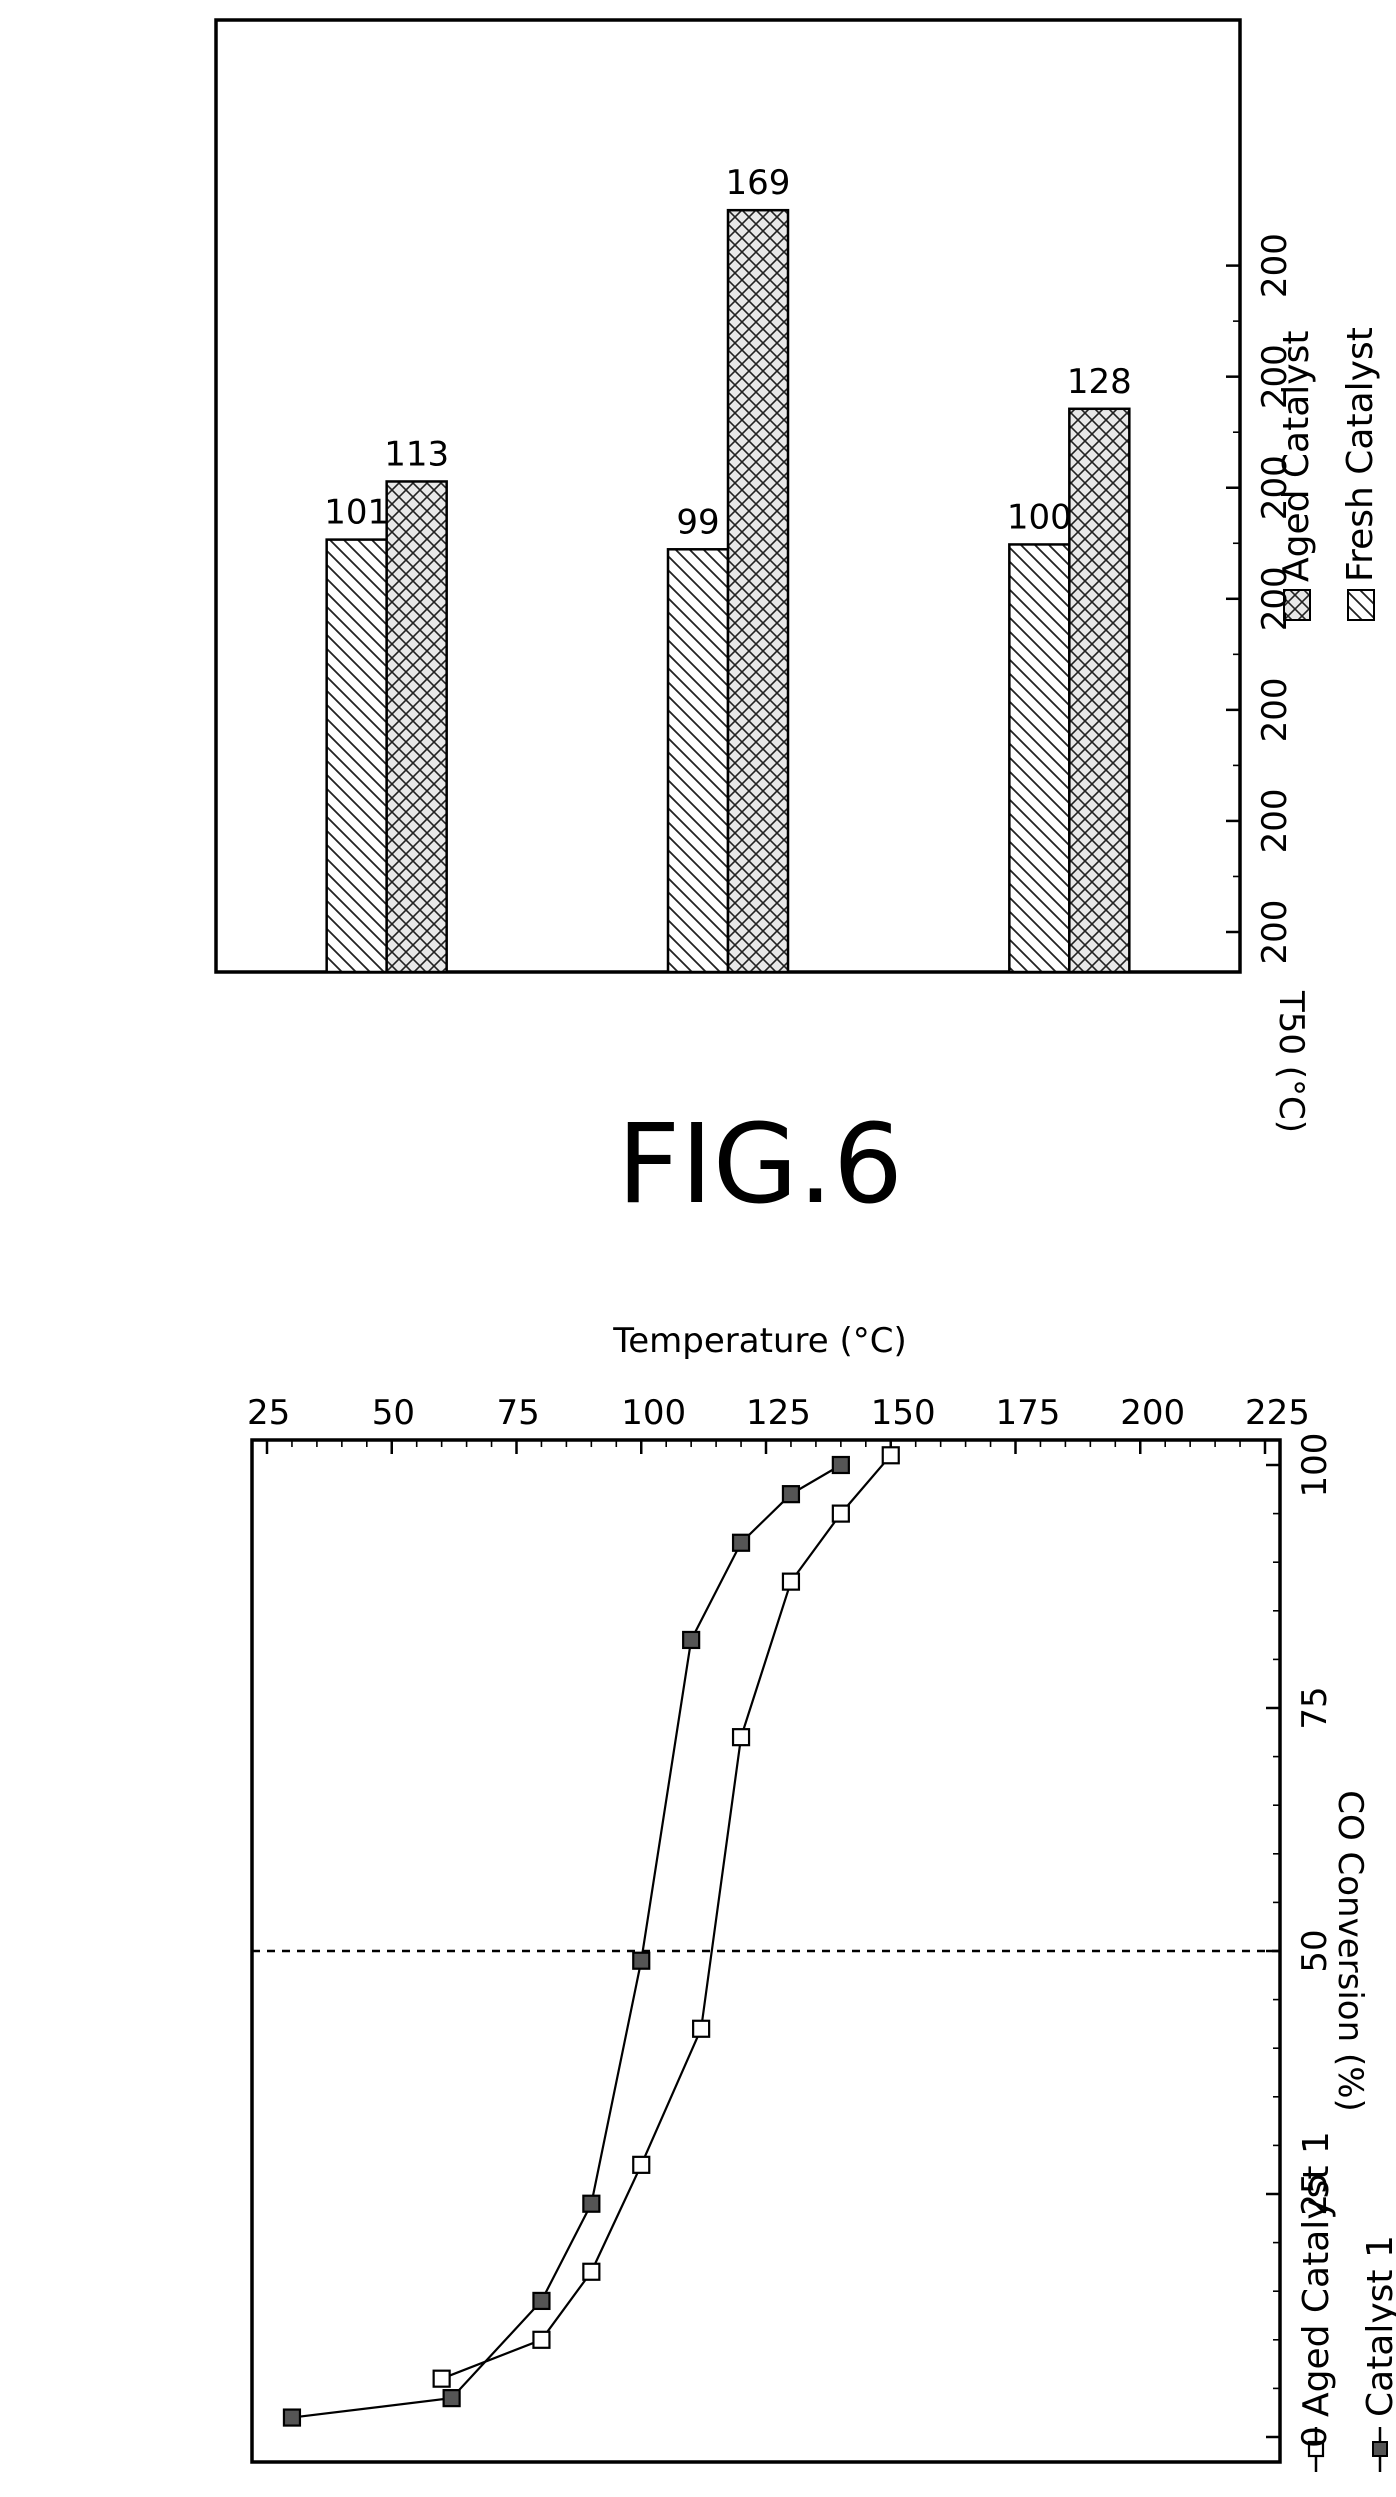 The height and width of the screenshot is (2497, 1396). Describe the element at coordinates (1028, 1413) in the screenshot. I see `x-tick-label: 175` at that location.